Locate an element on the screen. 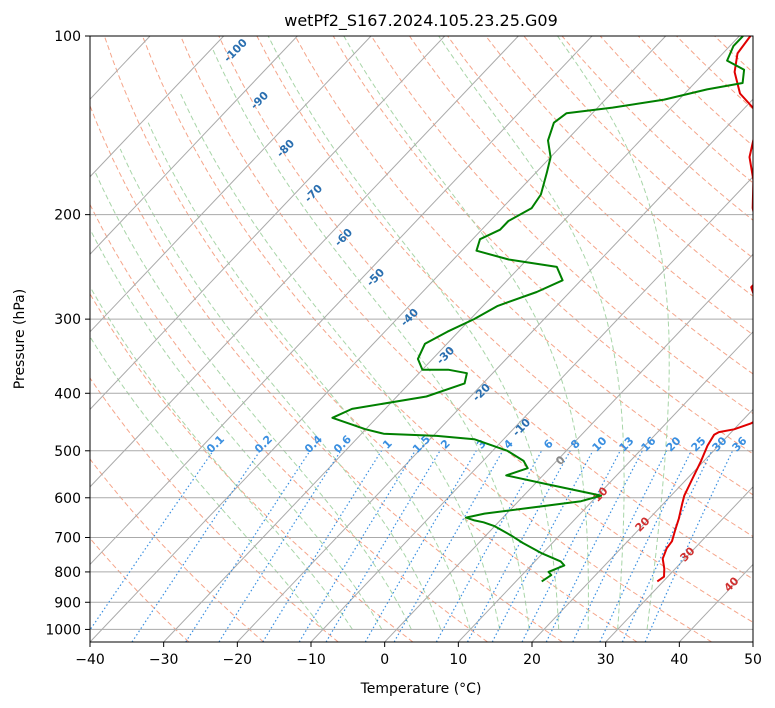  y-tick-label: 900 is located at coordinates (67, 603).